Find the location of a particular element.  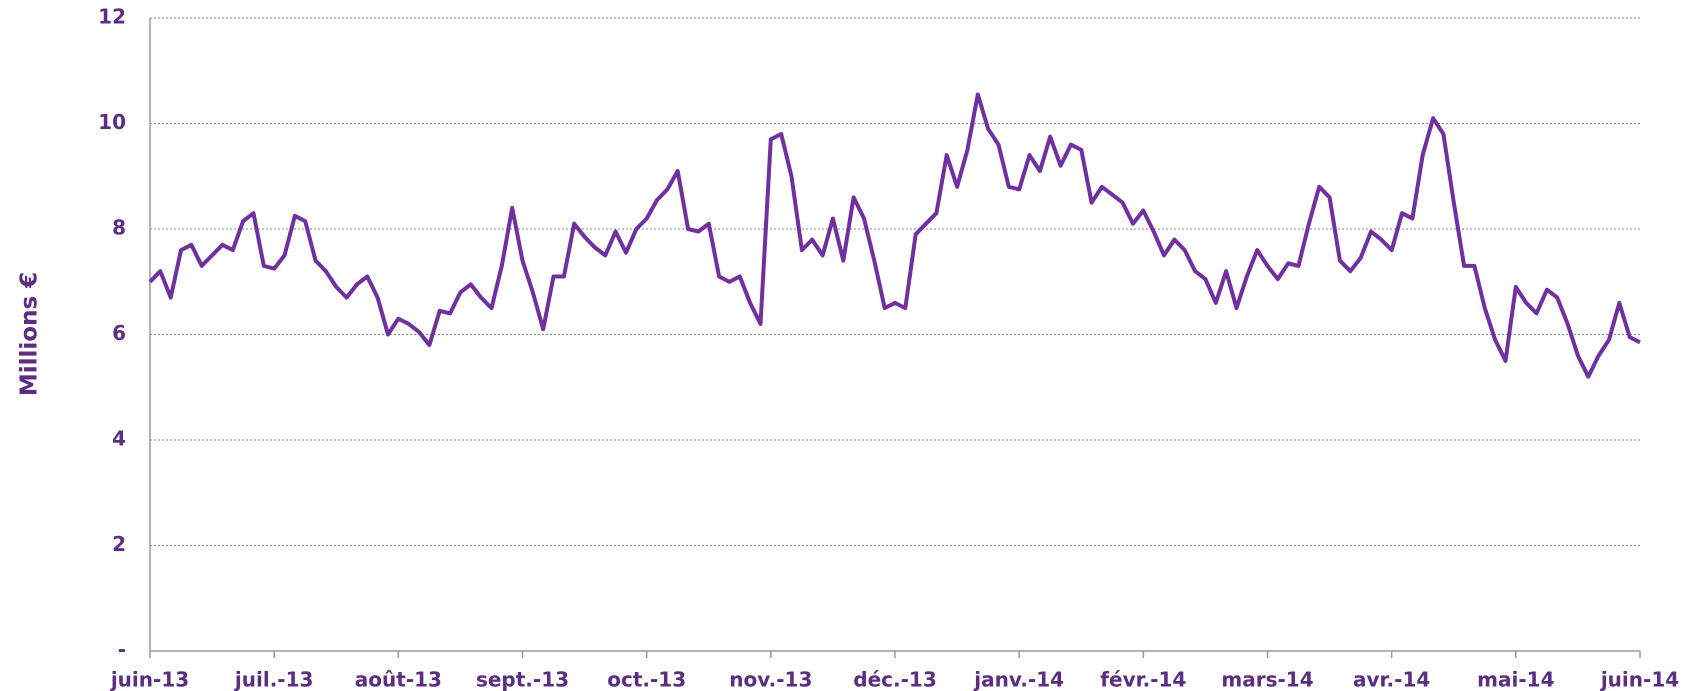

x-tick-label: févr.-14 is located at coordinates (1143, 679).